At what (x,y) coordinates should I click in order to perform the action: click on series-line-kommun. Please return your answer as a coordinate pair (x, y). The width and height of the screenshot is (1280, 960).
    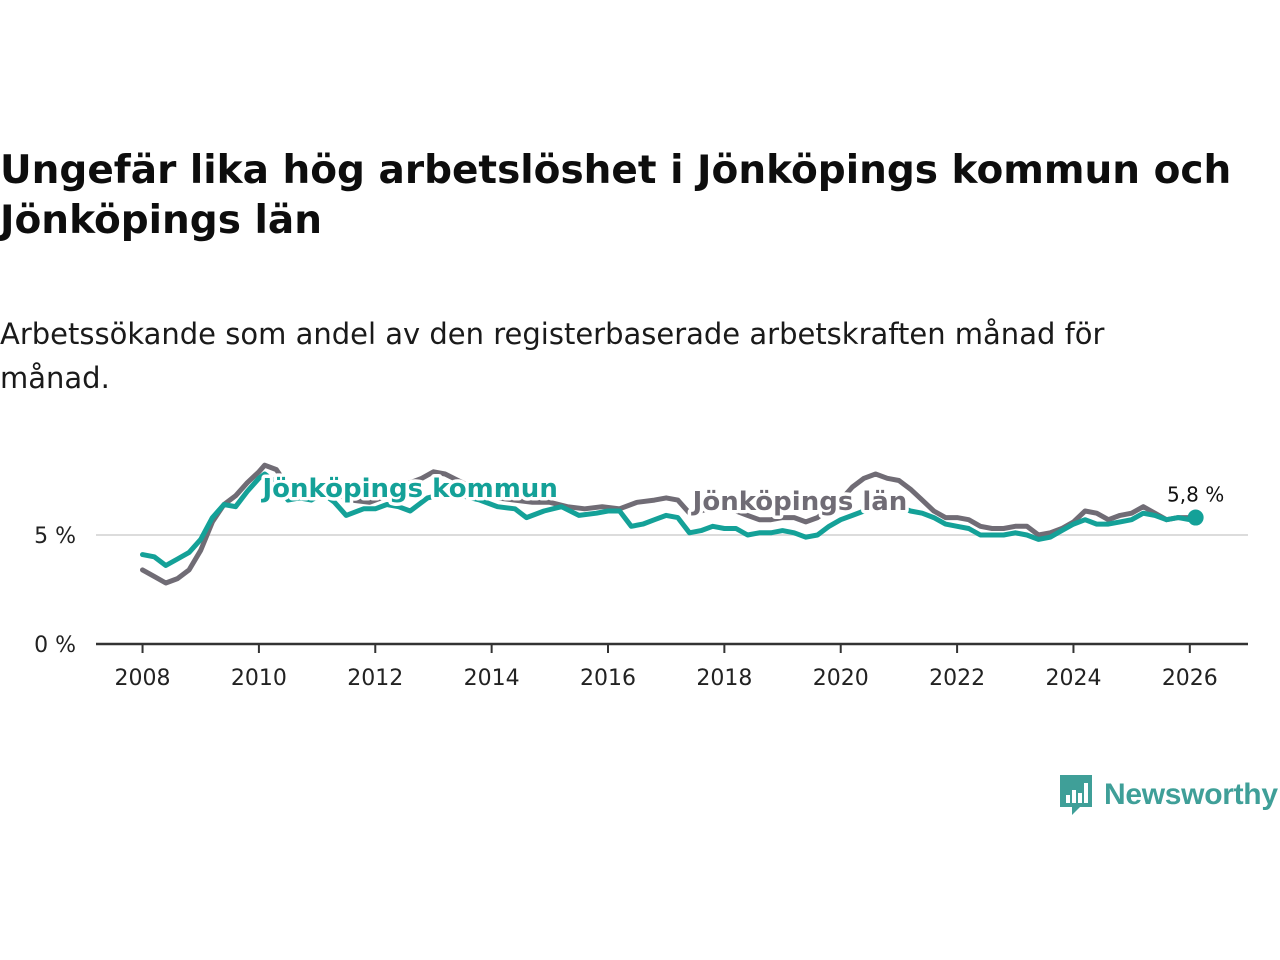
    Looking at the image, I should click on (669, 519).